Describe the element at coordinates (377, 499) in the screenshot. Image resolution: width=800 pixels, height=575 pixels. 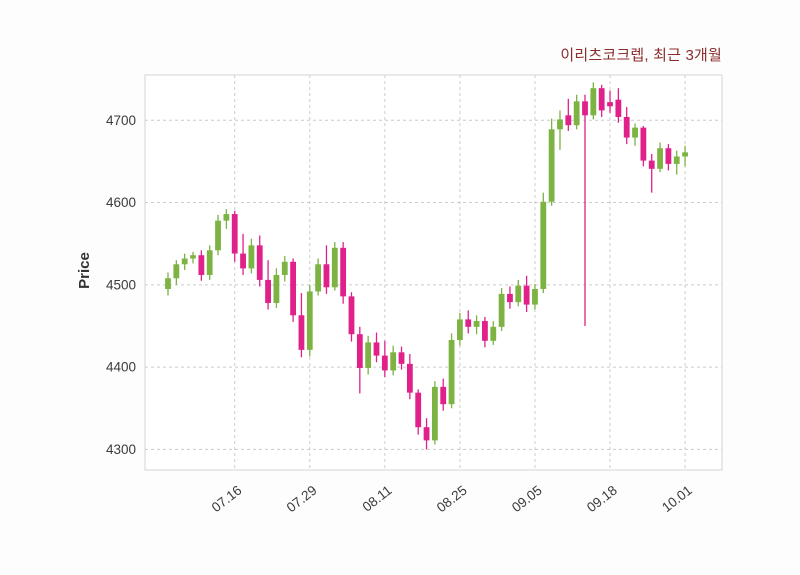
I see `x-tick-label: 08.11` at that location.